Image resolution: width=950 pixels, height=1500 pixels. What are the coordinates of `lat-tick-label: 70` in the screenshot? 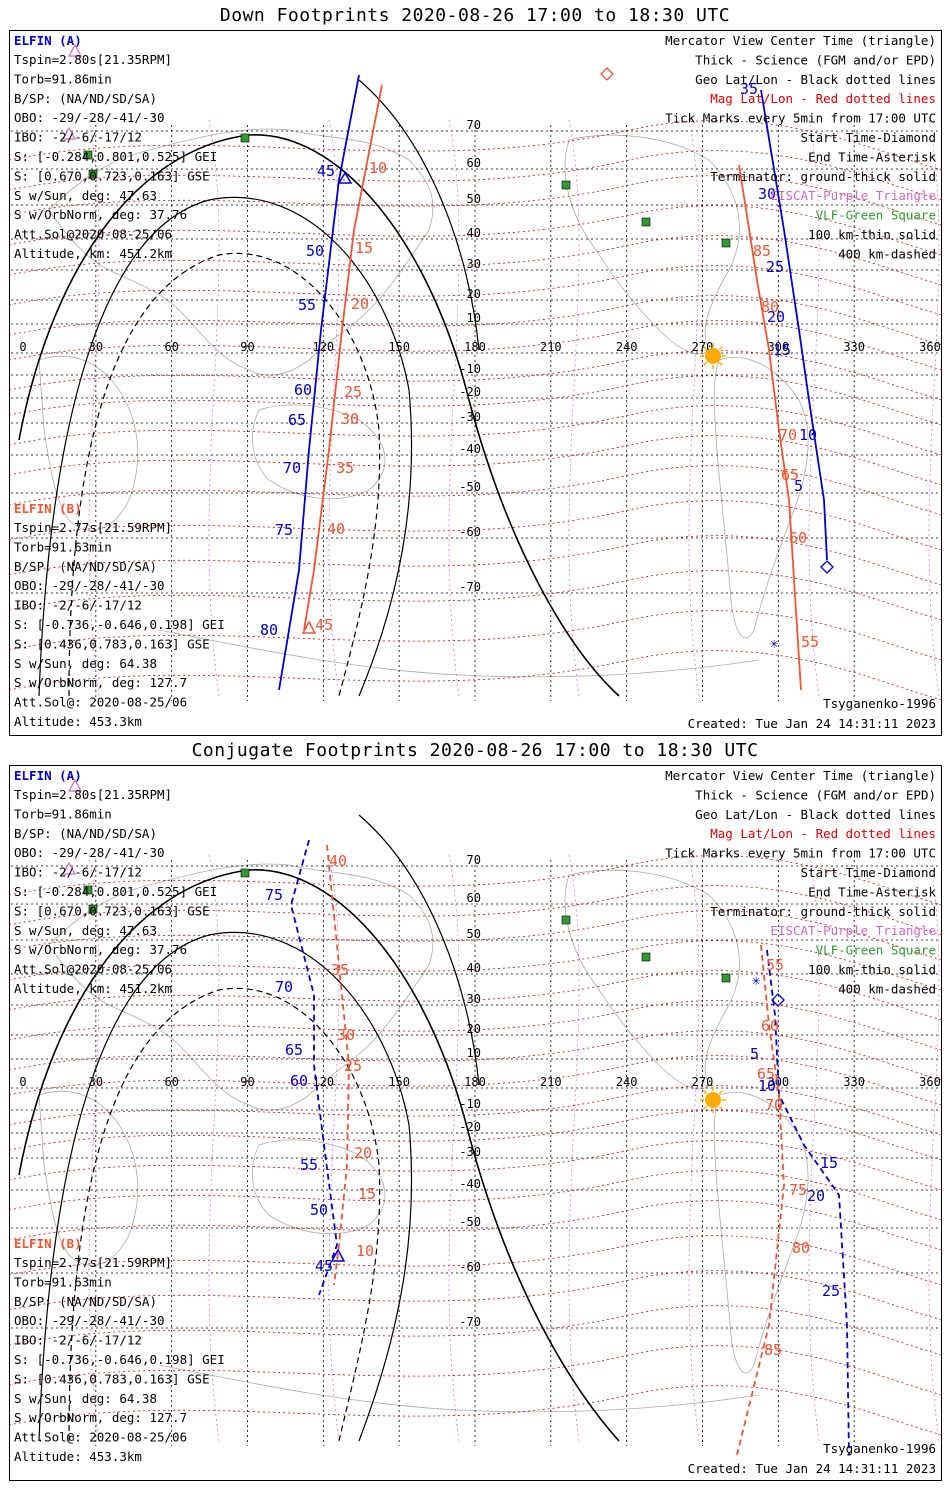 It's located at (474, 125).